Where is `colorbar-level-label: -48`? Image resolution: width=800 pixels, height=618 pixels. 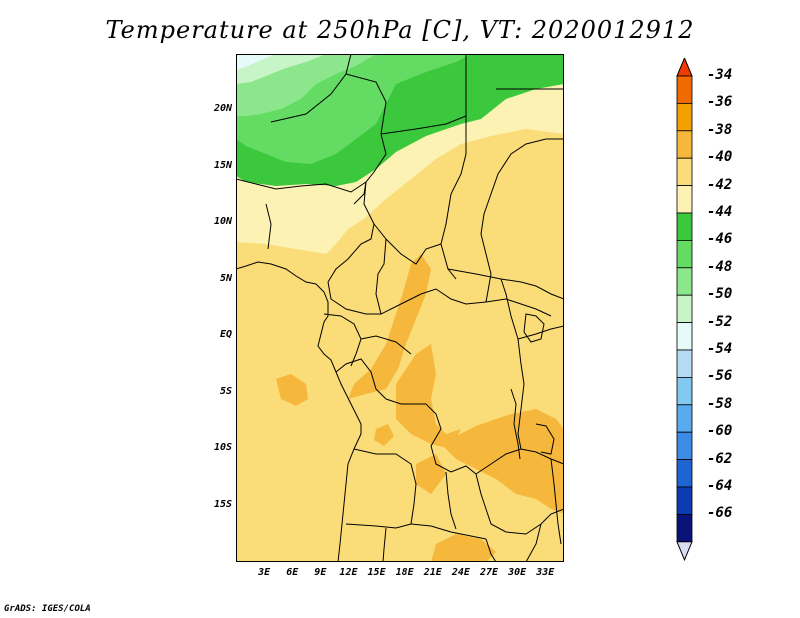 colorbar-level-label: -48 is located at coordinates (720, 266).